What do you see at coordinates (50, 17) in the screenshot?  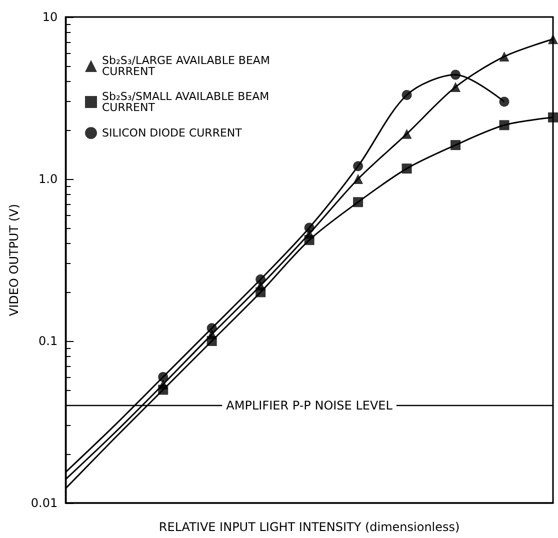 I see `y-tick-label: 10` at bounding box center [50, 17].